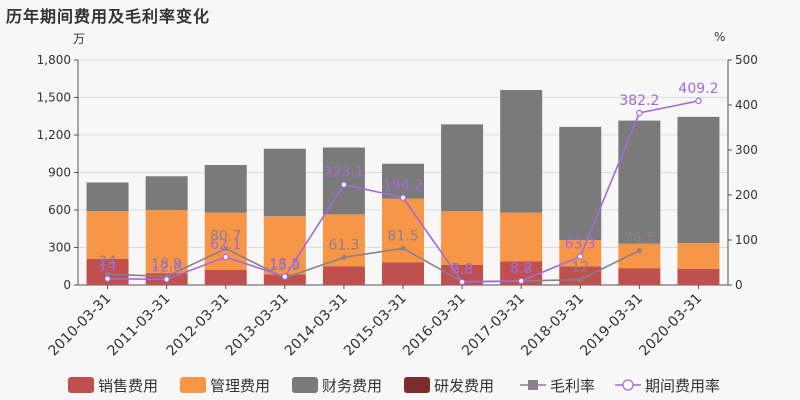 This screenshot has height=400, width=800. Describe the element at coordinates (375, 325) in the screenshot. I see `x-tick-label: 2015-03-31` at that location.